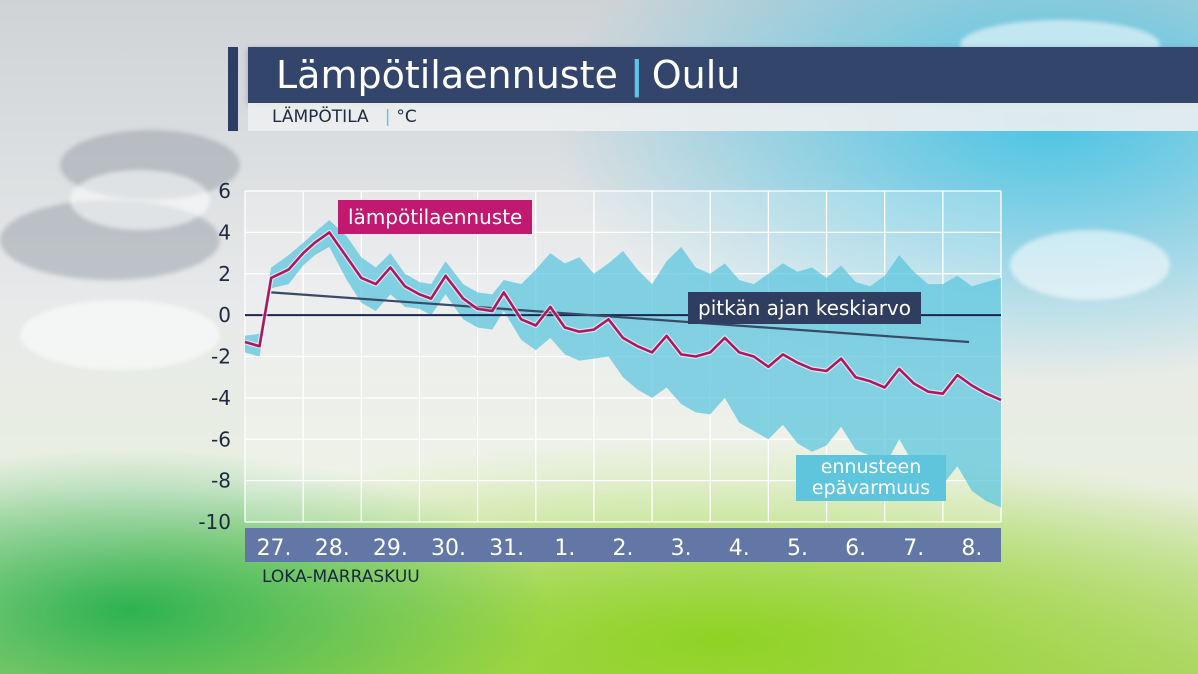 The image size is (1198, 674). What do you see at coordinates (214, 522) in the screenshot?
I see `y-tick-label: -10` at bounding box center [214, 522].